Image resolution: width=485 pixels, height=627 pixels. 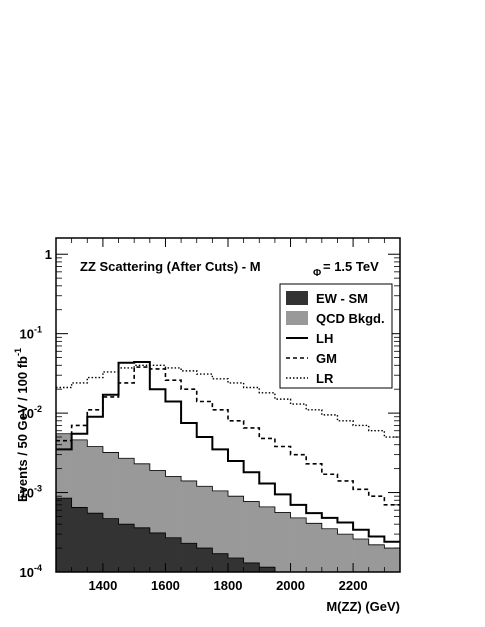 What do you see at coordinates (351, 266) in the screenshot?
I see `chart-title-tail: = 1.5 TeV` at bounding box center [351, 266].